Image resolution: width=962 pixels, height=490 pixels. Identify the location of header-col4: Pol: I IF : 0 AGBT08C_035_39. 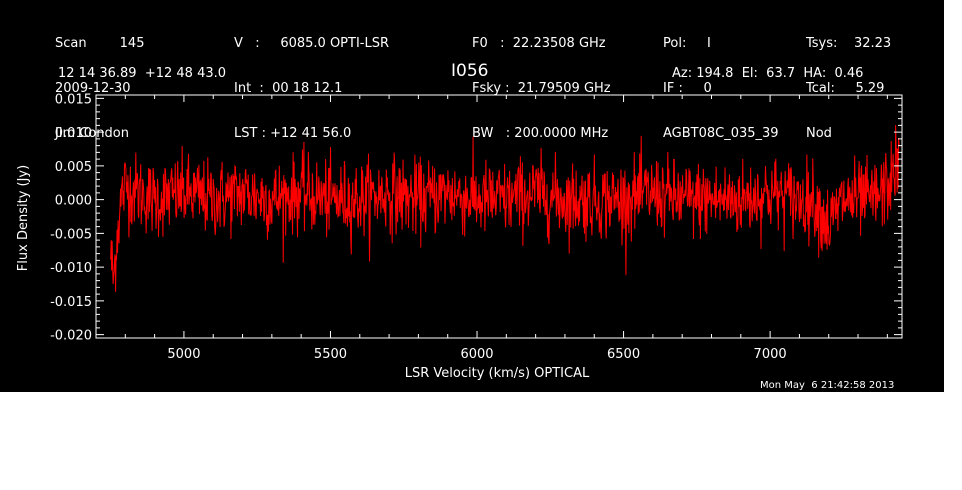
(721, 88).